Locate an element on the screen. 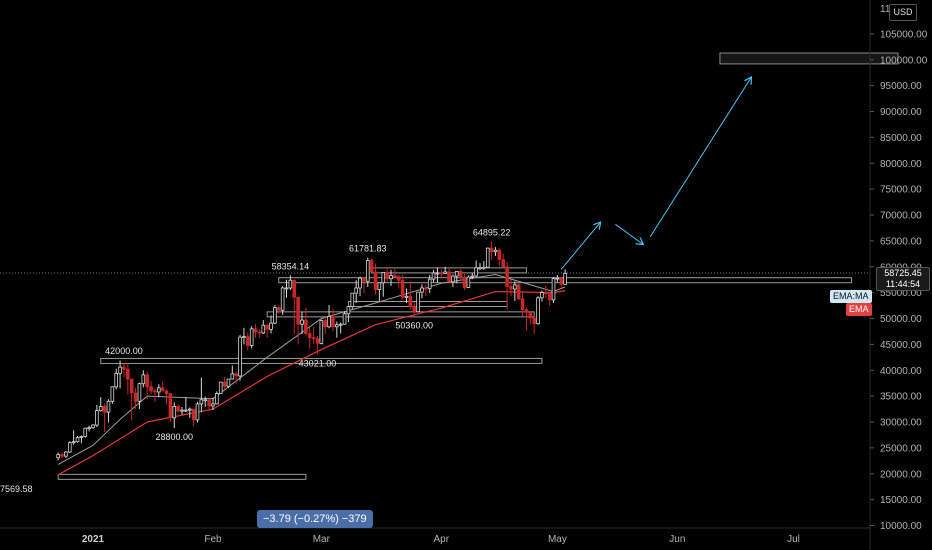  ema-ma-label: EMA:MA is located at coordinates (851, 296).